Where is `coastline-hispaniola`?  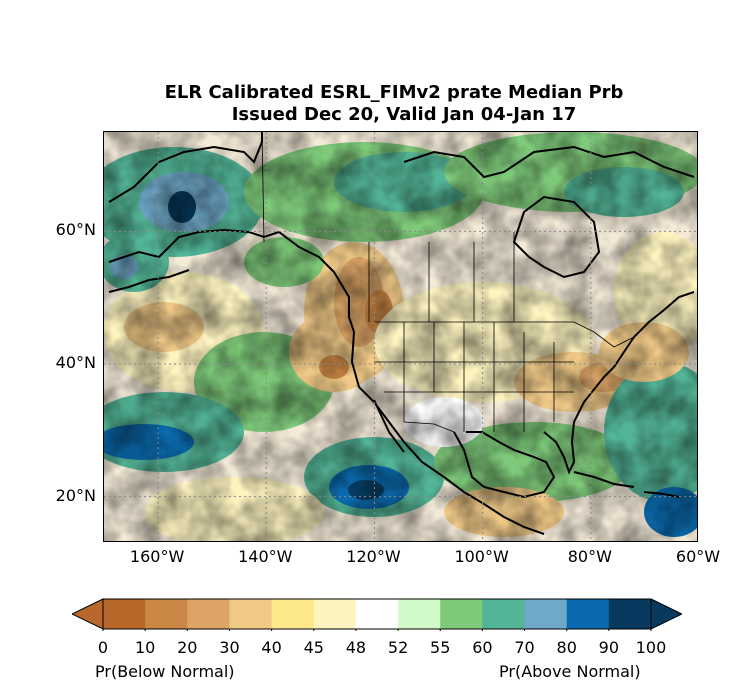
coastline-hispaniola is located at coordinates (661, 494).